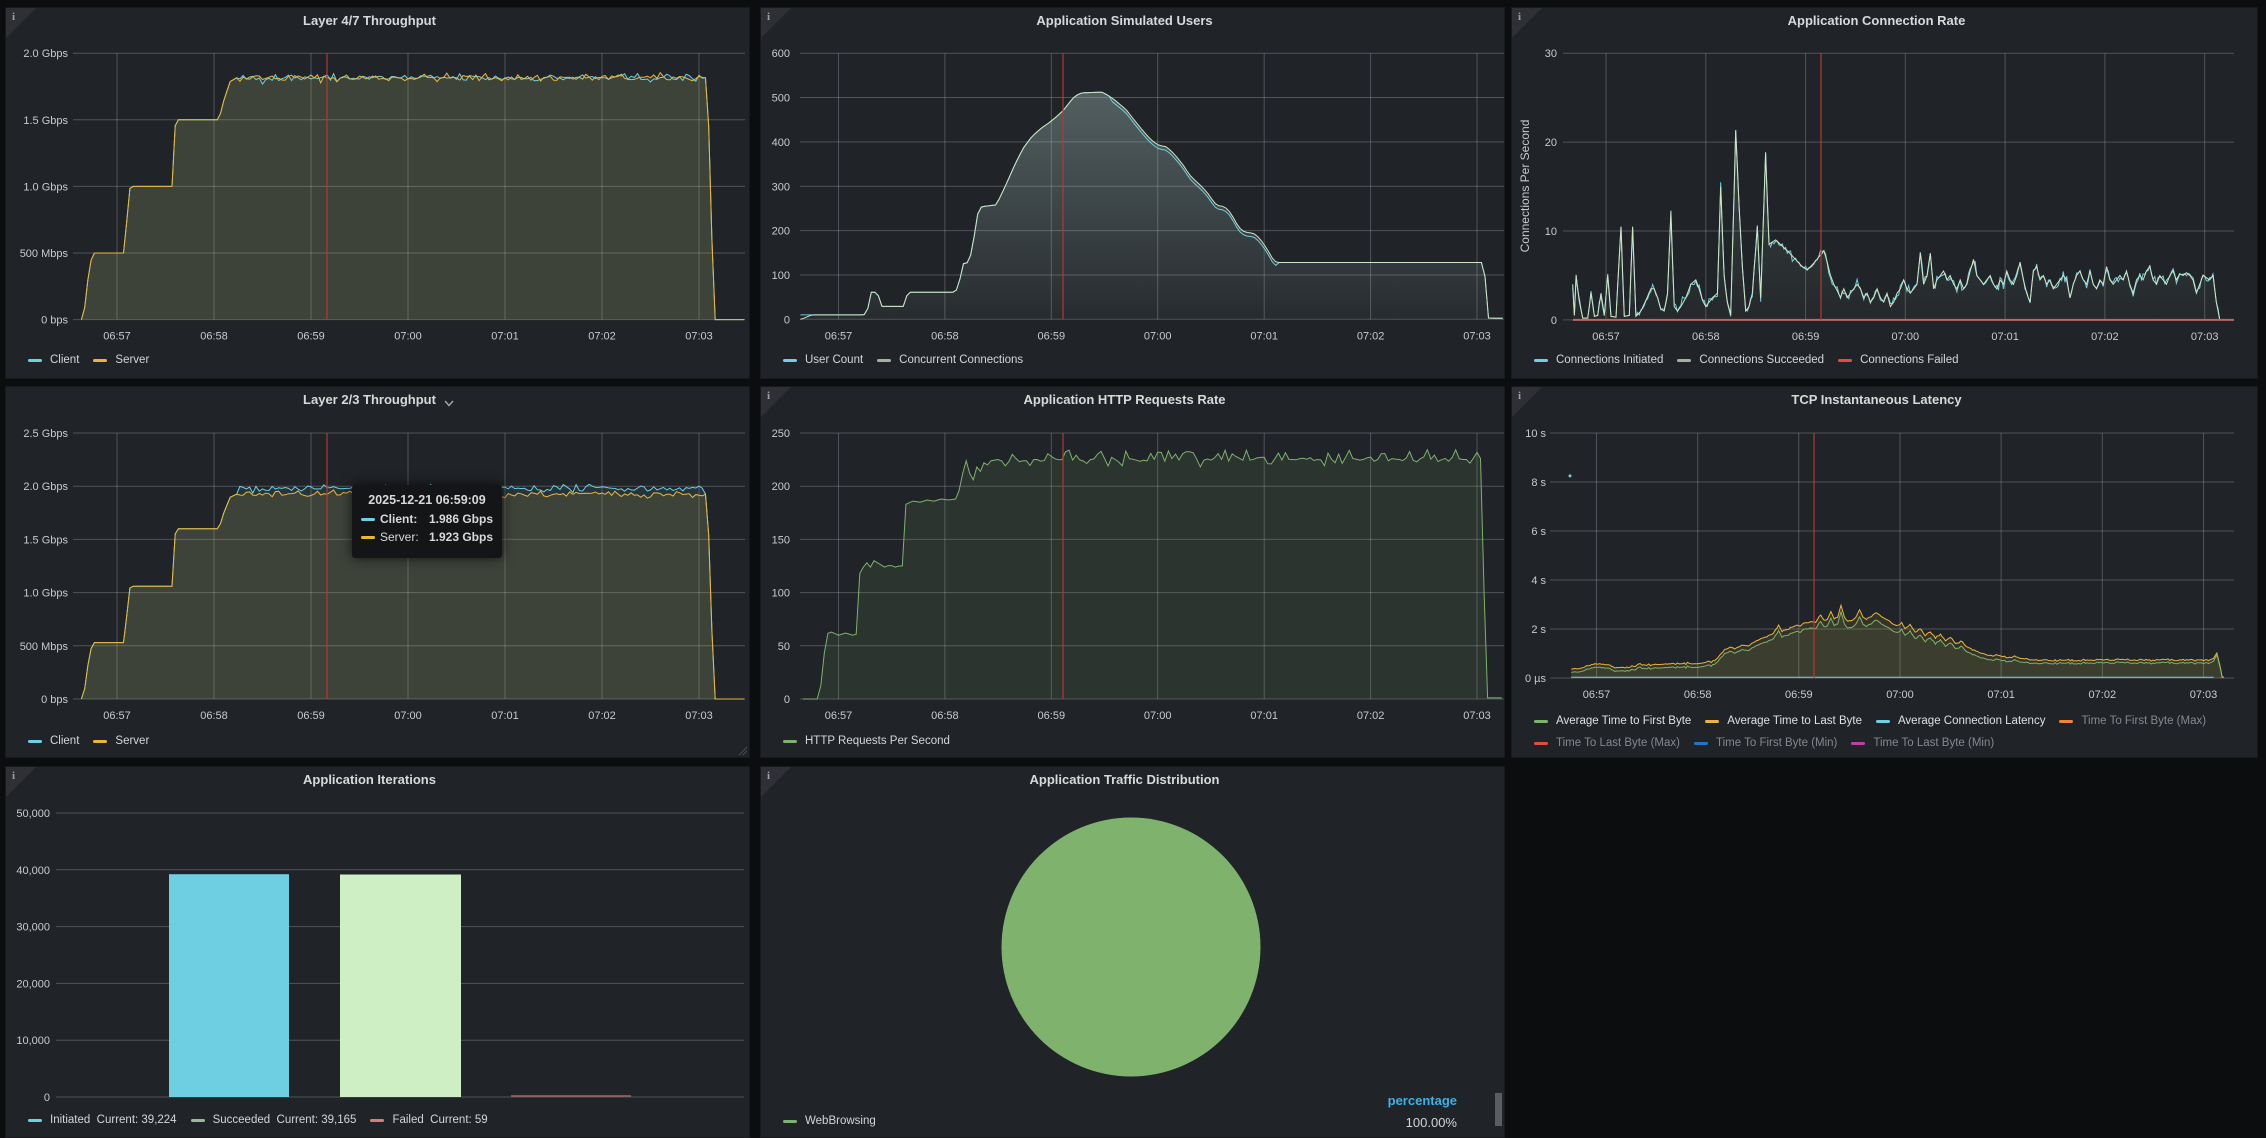 Image resolution: width=2266 pixels, height=1138 pixels. What do you see at coordinates (1525, 186) in the screenshot?
I see `svg-text: Connections Per Second` at bounding box center [1525, 186].